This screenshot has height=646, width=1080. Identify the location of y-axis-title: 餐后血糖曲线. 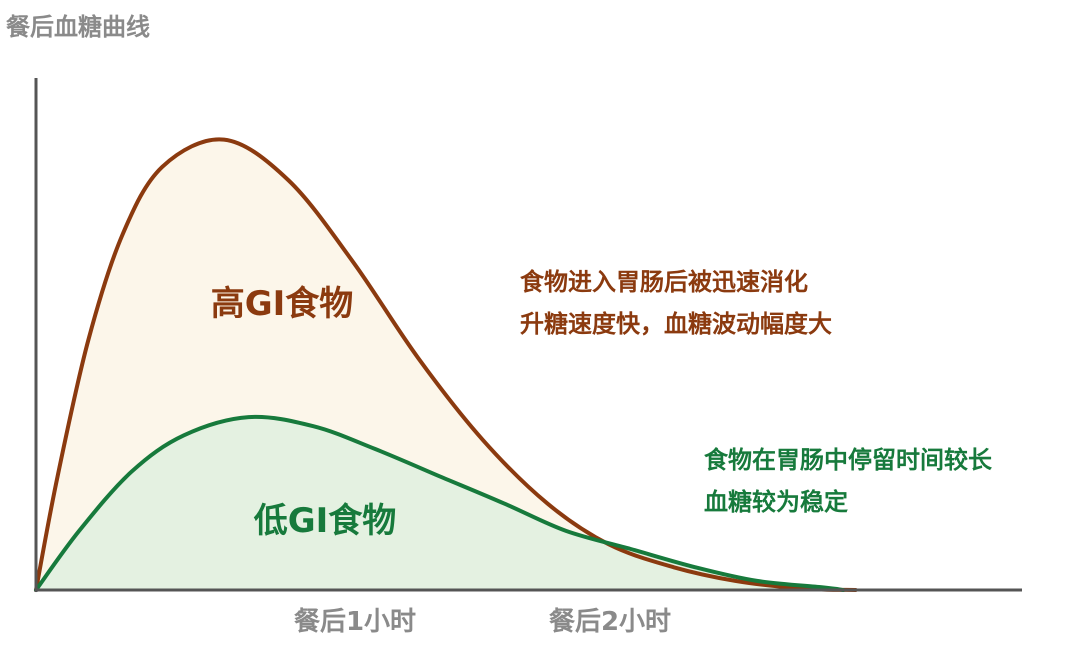
(78, 27).